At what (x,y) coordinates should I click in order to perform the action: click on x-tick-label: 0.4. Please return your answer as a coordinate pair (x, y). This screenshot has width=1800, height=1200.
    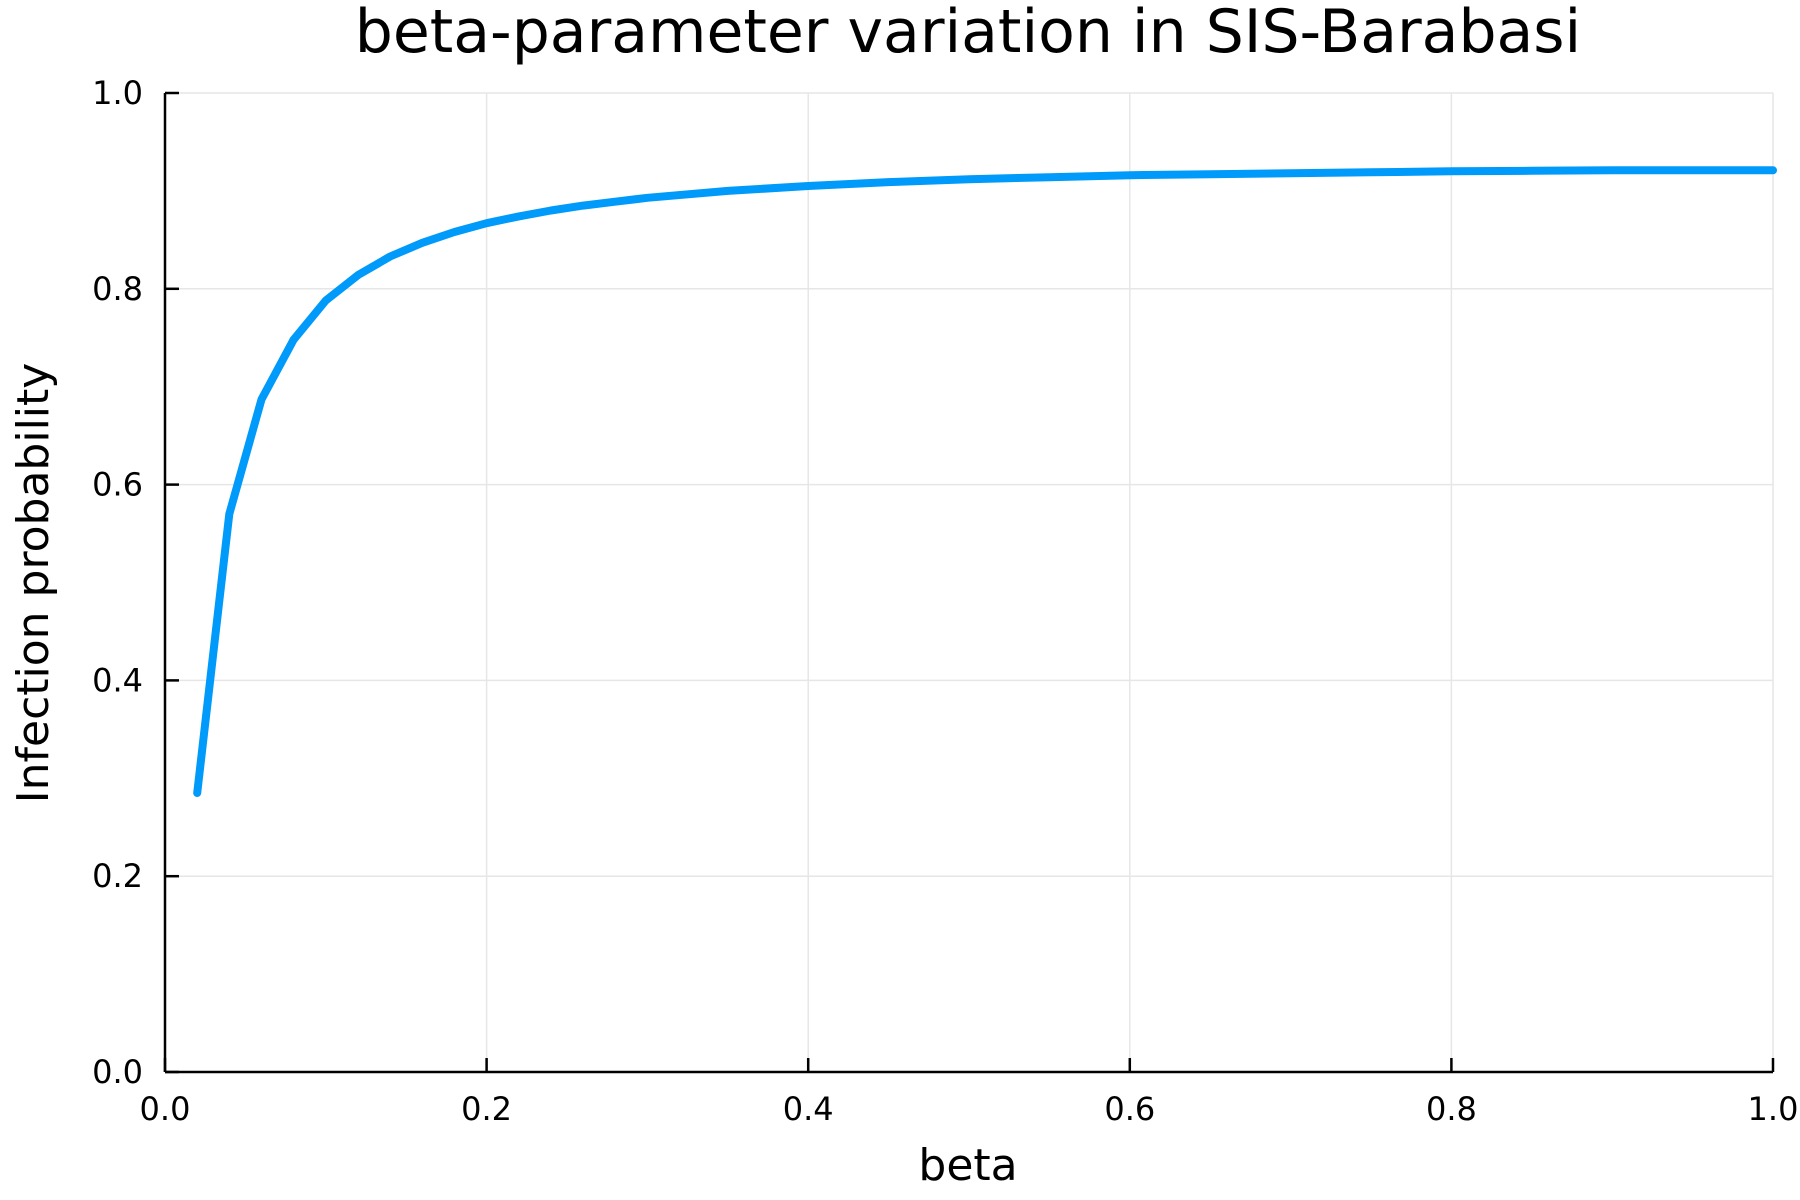
    Looking at the image, I should click on (808, 1109).